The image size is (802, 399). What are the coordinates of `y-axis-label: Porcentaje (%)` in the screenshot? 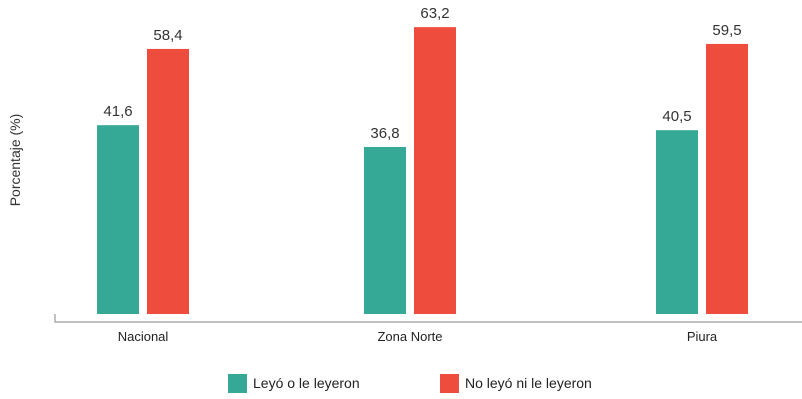 It's located at (15, 160).